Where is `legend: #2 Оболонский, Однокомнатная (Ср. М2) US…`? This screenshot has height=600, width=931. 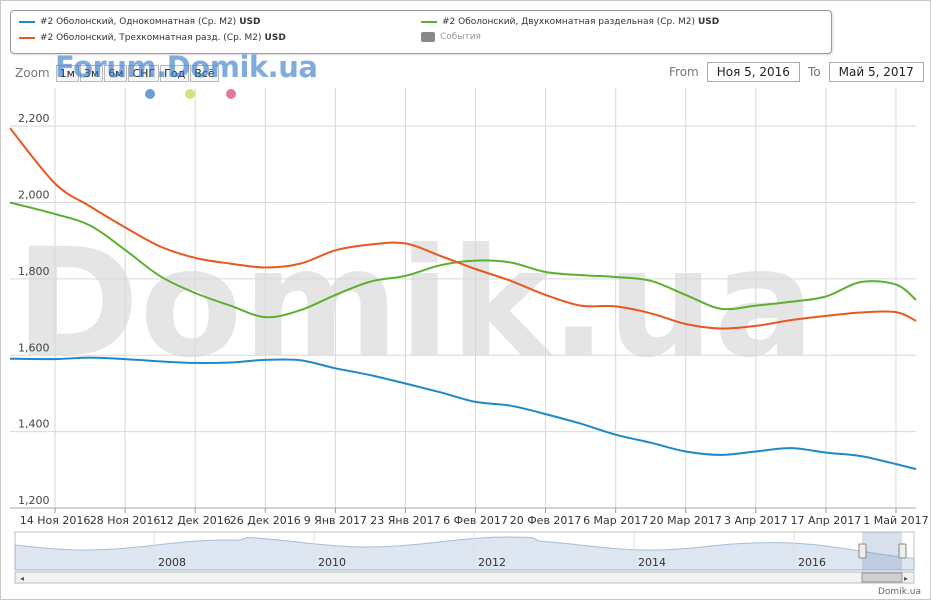
legend: #2 Оболонский, Однокомнатная (Ср. М2) US… is located at coordinates (421, 32).